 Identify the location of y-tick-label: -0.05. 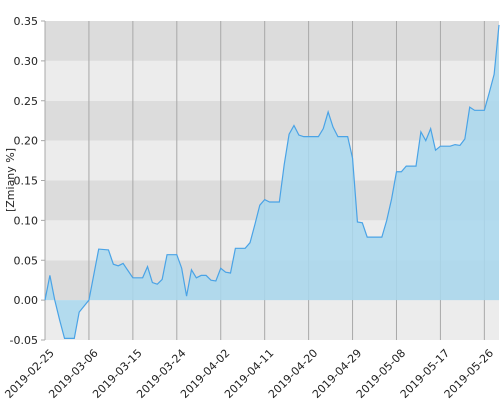
(24, 340).